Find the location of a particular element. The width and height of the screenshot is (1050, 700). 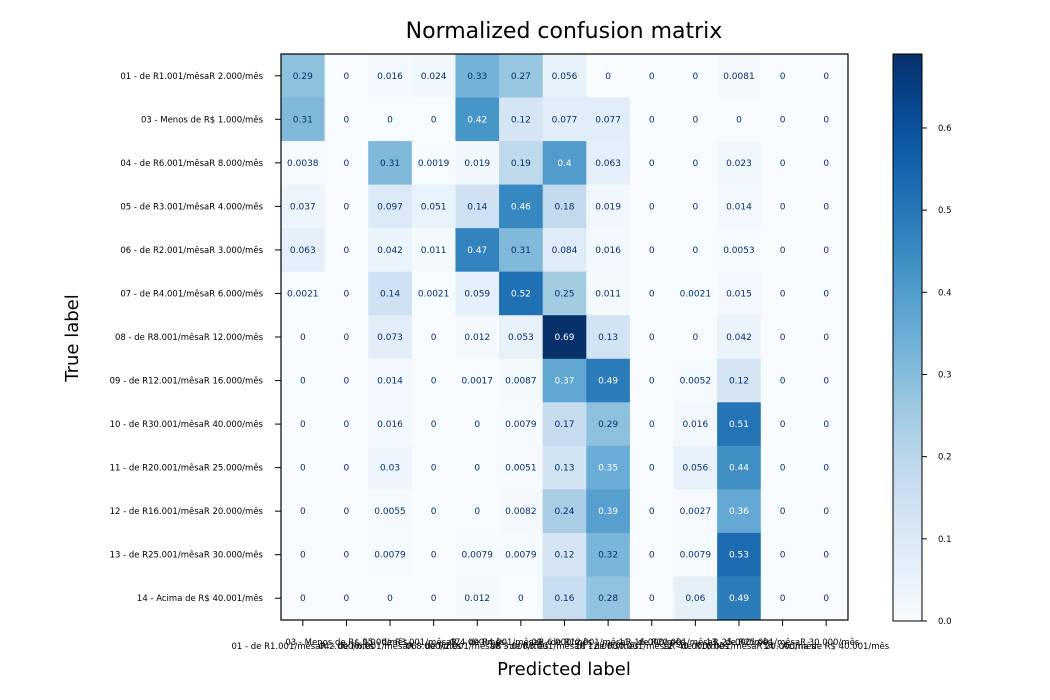

cell-value-label: 0.35 is located at coordinates (608, 469).